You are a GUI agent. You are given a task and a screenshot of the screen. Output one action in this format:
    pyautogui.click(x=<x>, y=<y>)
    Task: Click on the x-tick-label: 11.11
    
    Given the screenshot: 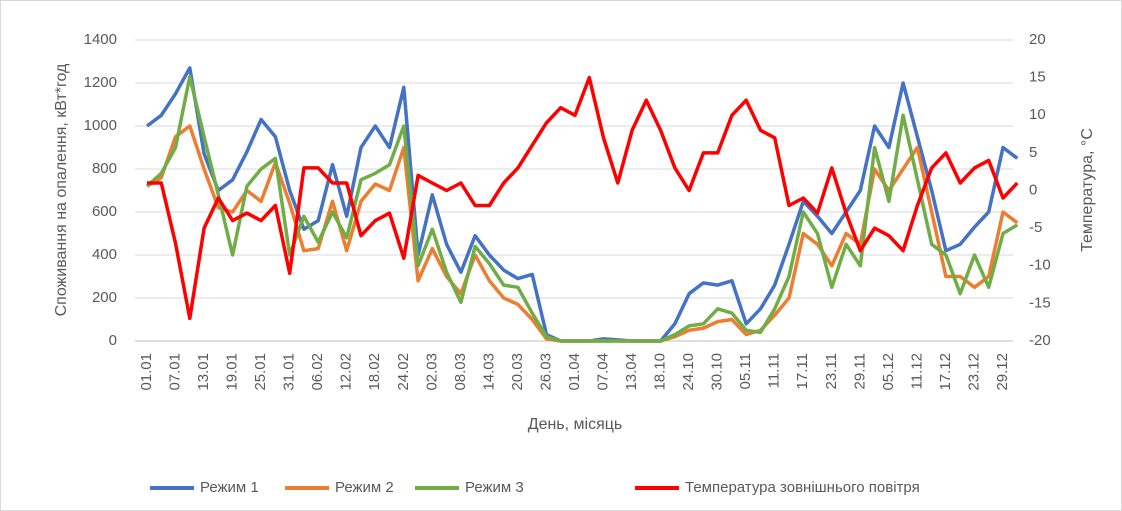 What is the action you would take?
    pyautogui.click(x=774, y=370)
    